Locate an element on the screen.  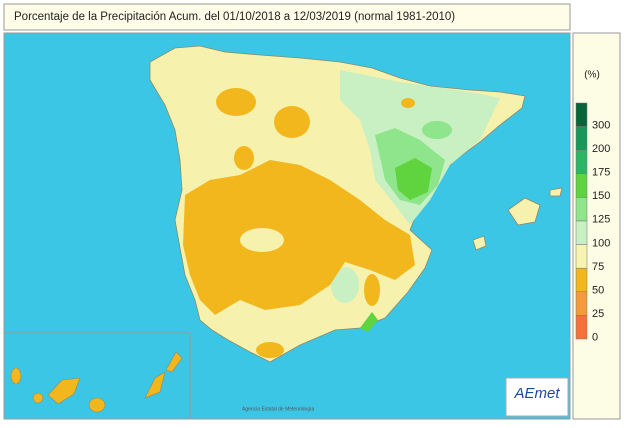
dry-zone-gap is located at coordinates (262, 240).